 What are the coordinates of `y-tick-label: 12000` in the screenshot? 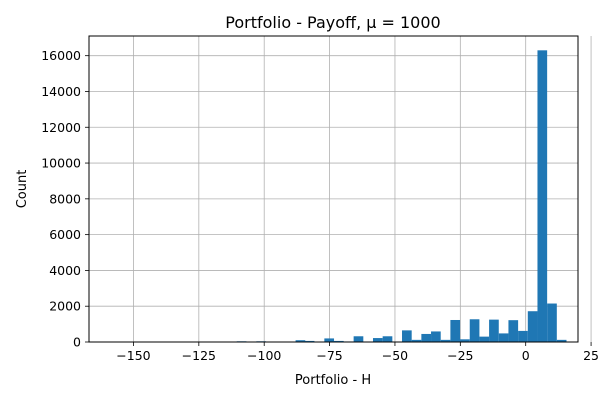 It's located at (61, 127).